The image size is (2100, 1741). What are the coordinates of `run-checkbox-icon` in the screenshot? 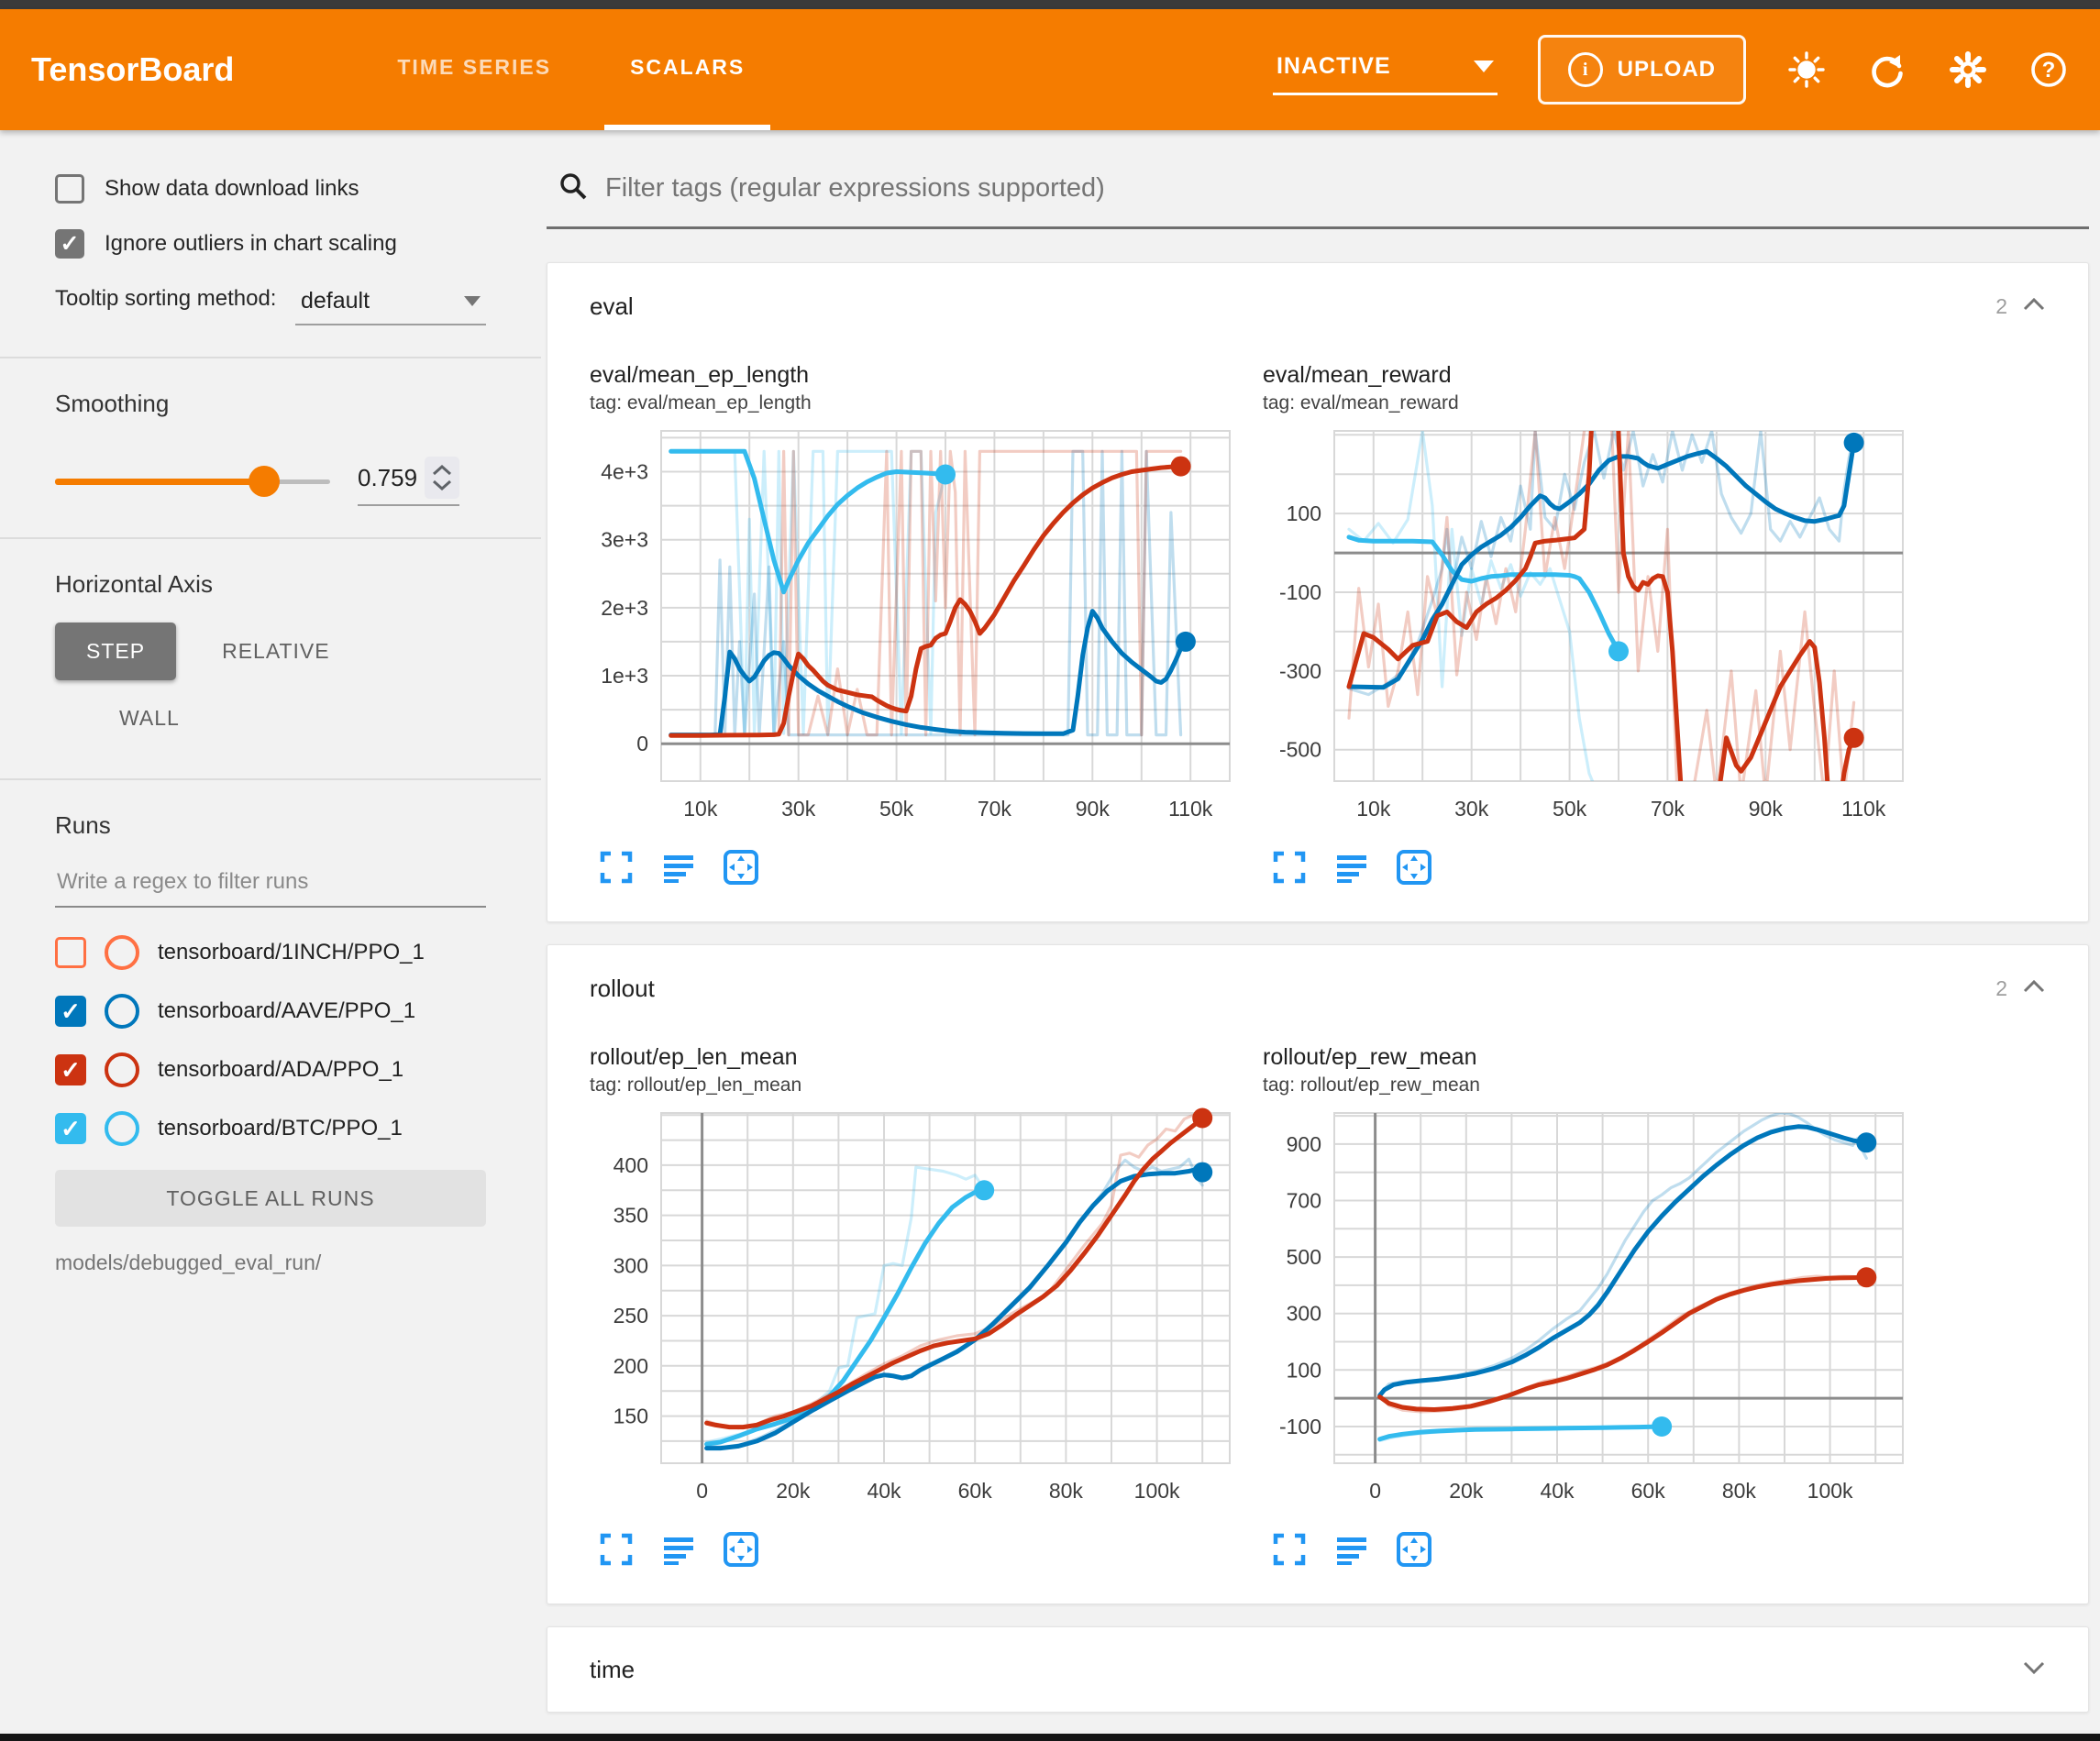 It's located at (70, 952).